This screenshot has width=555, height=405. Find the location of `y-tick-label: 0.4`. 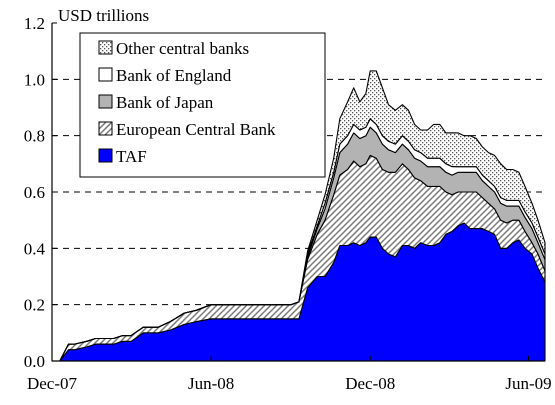

y-tick-label: 0.4 is located at coordinates (35, 248).